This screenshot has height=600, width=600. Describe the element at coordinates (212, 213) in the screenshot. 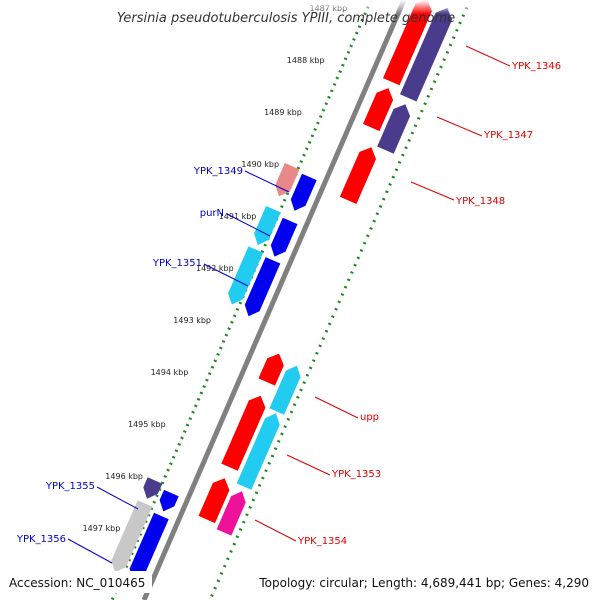

I see `gene-label-purn: purN` at that location.